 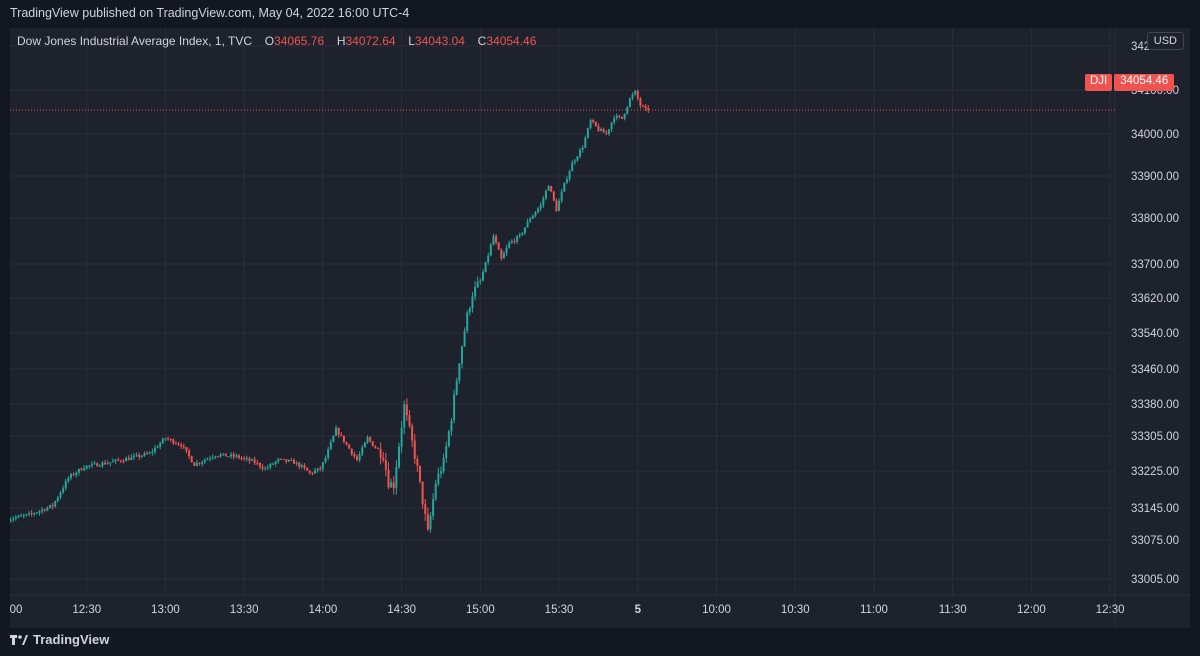 I want to click on price-tick-label: 33145.00, so click(x=1155, y=509).